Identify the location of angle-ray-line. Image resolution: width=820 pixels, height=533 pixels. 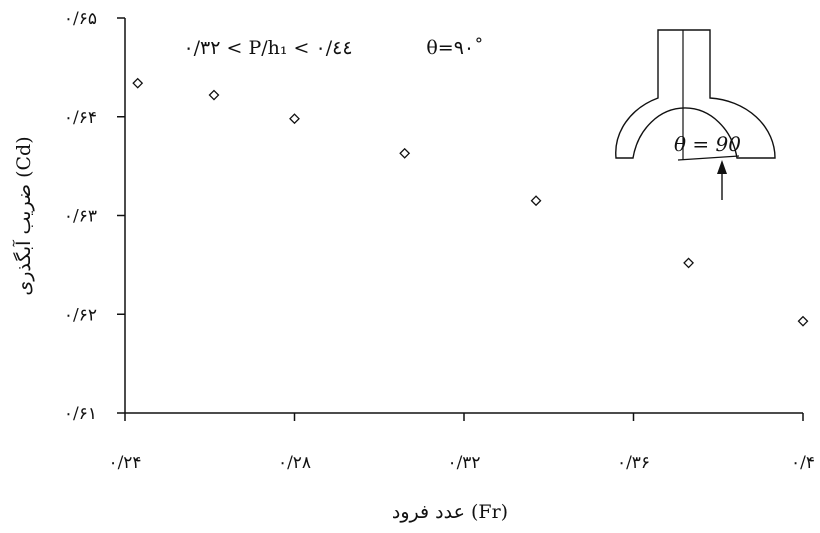
(708, 158).